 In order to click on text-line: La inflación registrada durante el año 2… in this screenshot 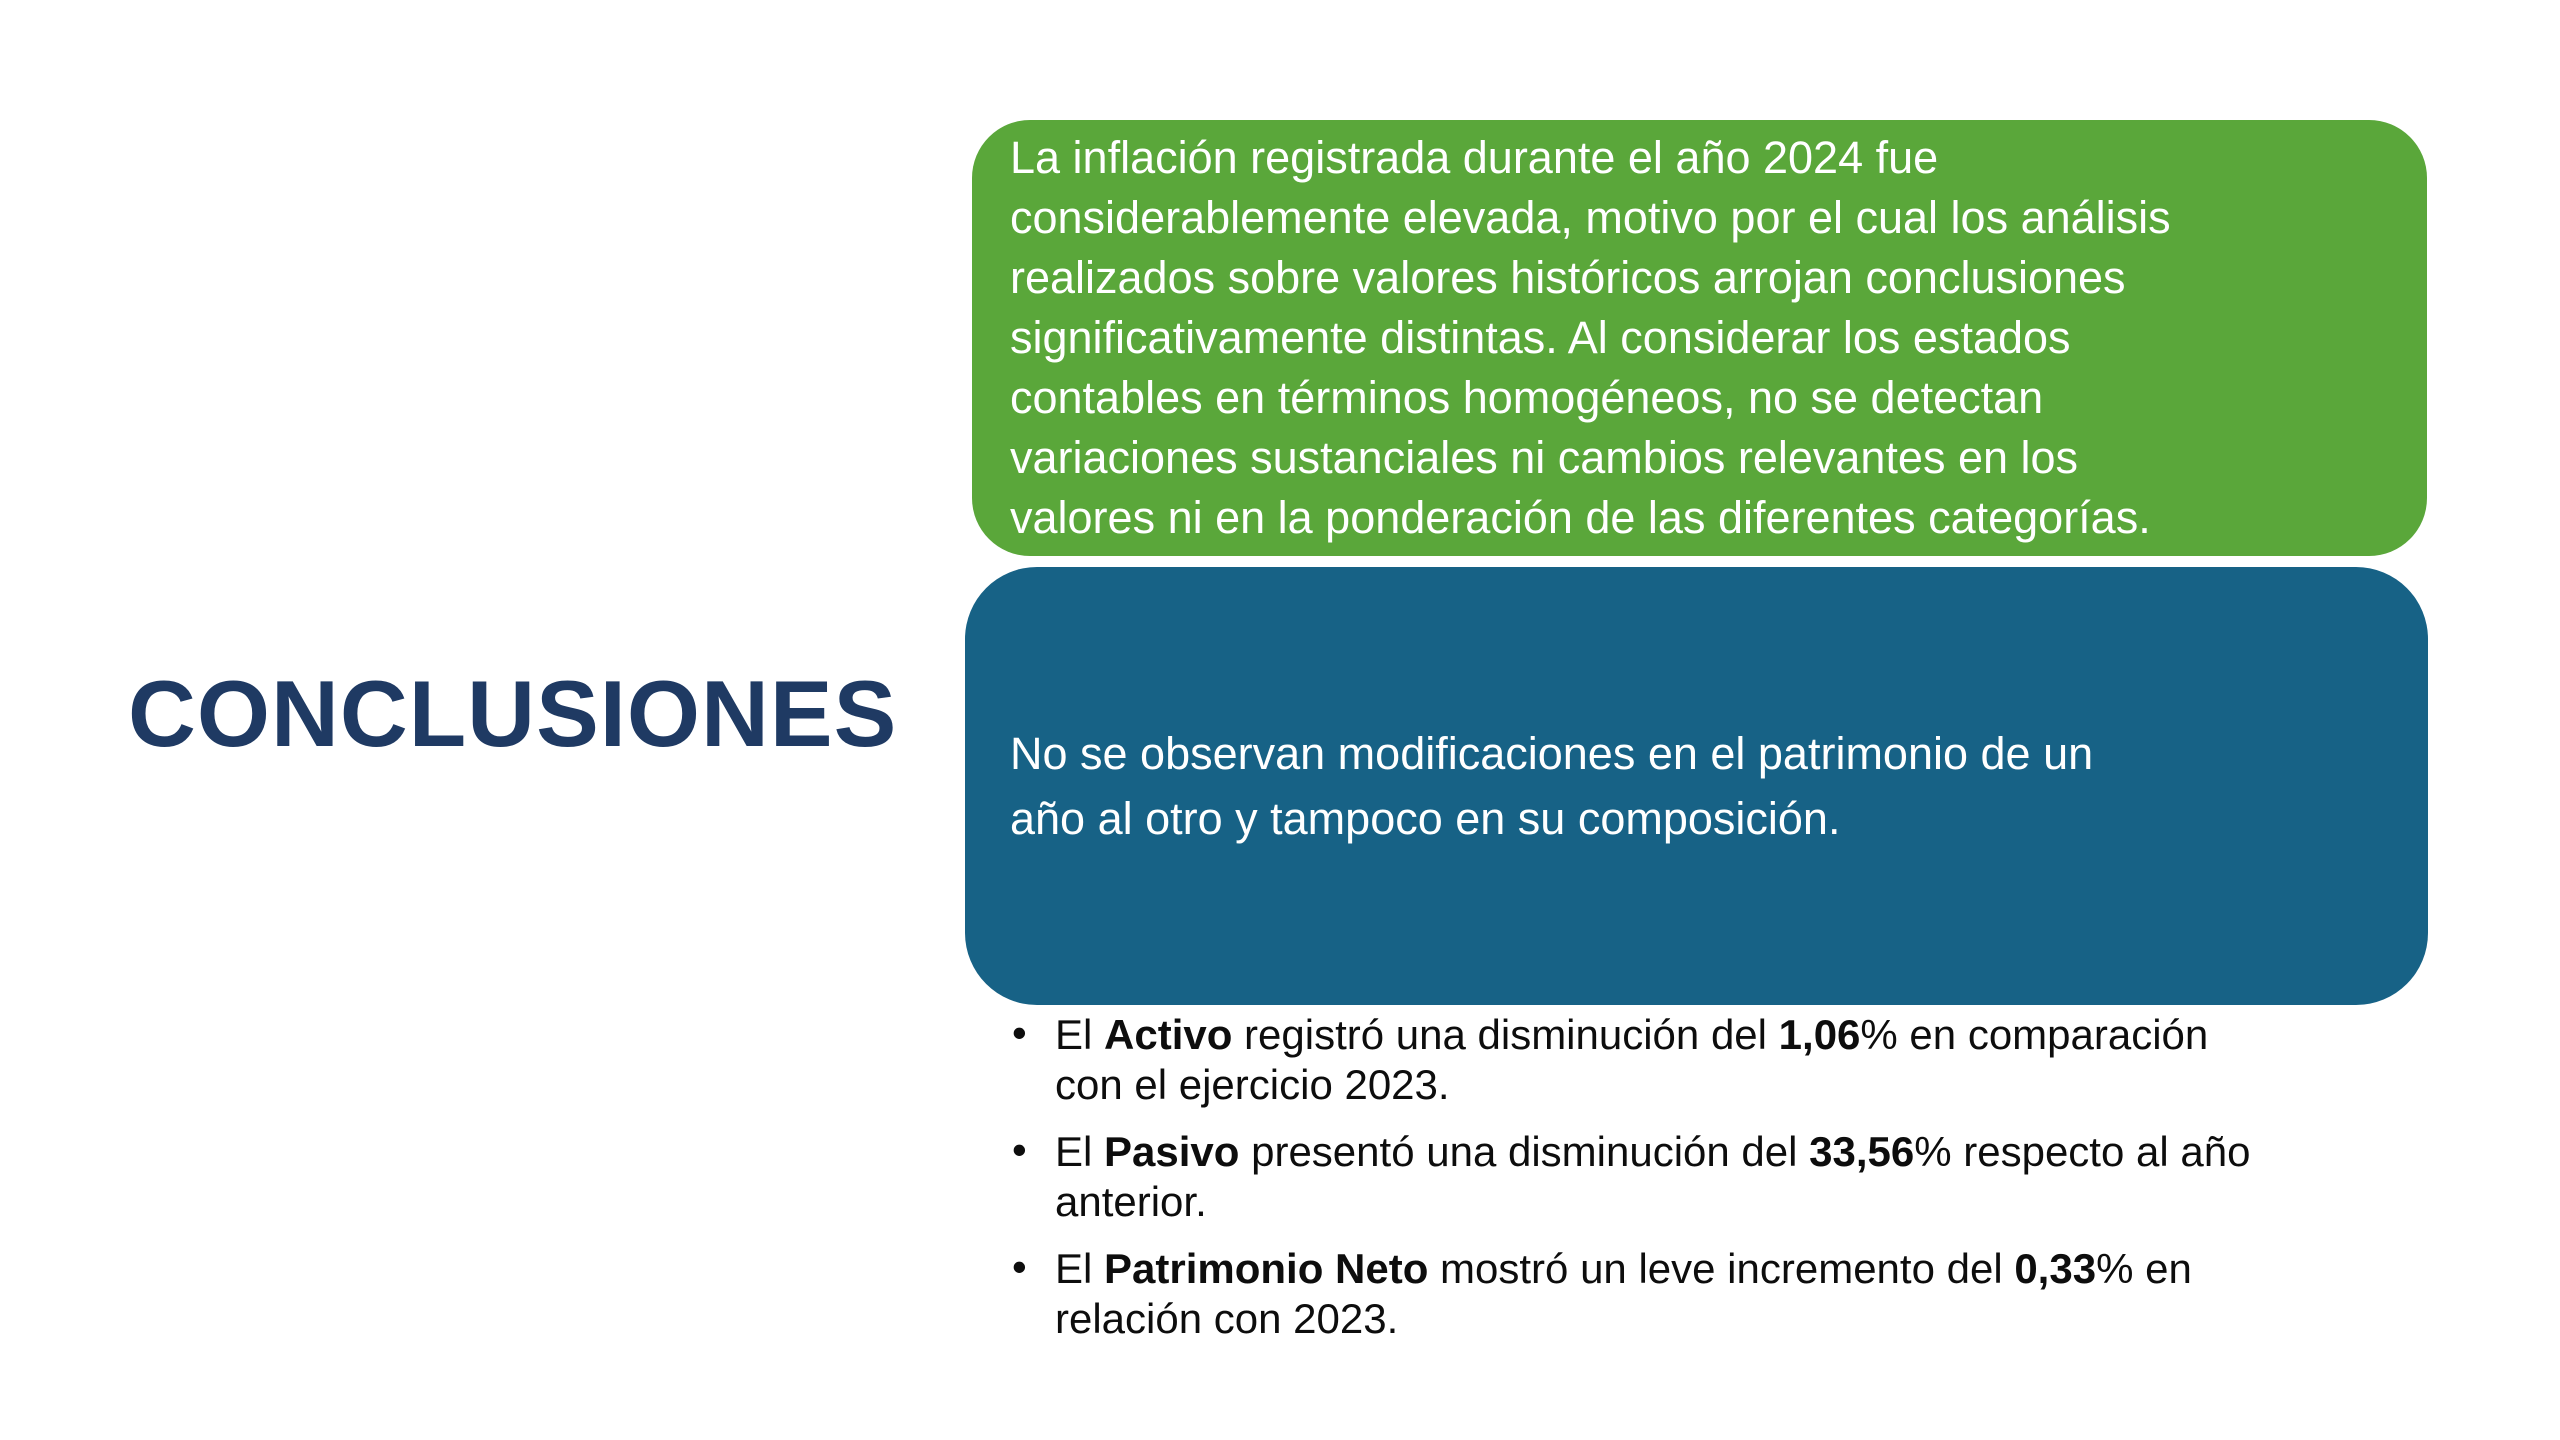, I will do `click(1474, 157)`.